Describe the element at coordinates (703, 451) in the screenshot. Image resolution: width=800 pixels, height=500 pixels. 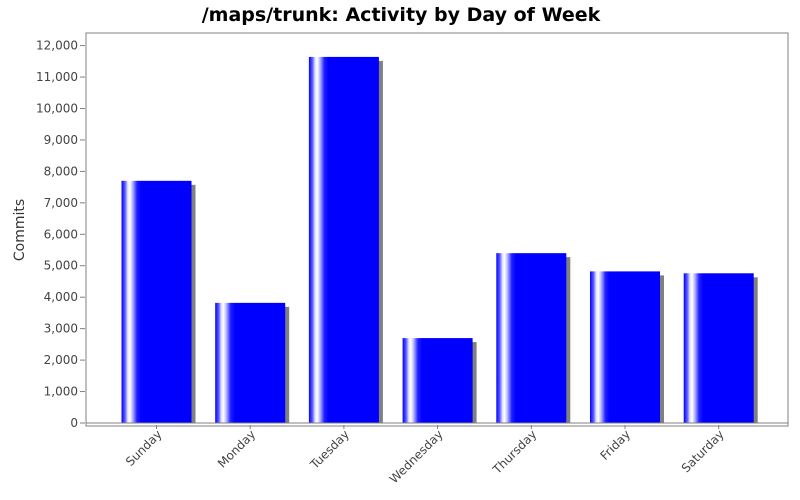
I see `x-tick-label-saturday: Saturday` at that location.